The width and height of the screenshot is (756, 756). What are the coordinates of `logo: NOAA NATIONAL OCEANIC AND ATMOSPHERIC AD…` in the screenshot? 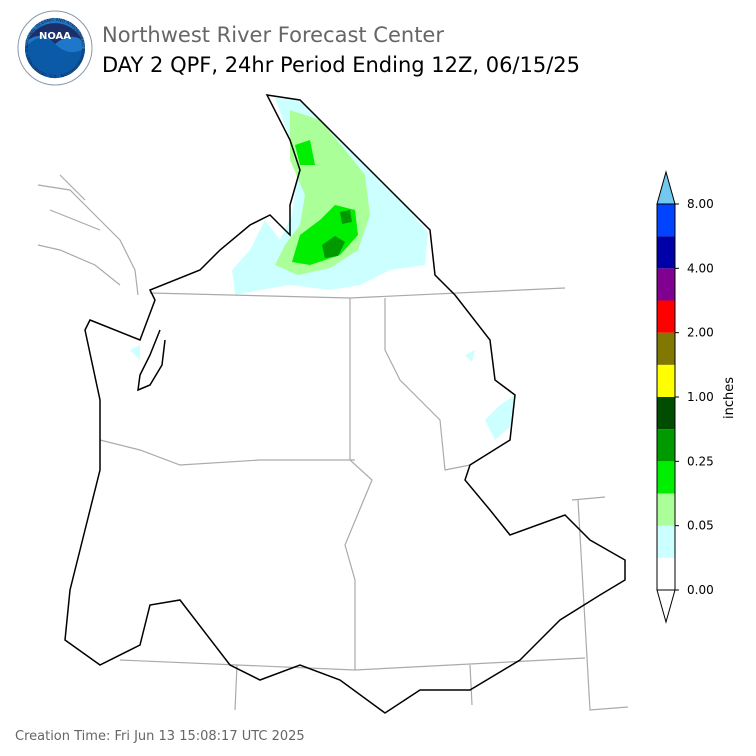 It's located at (46, 43).